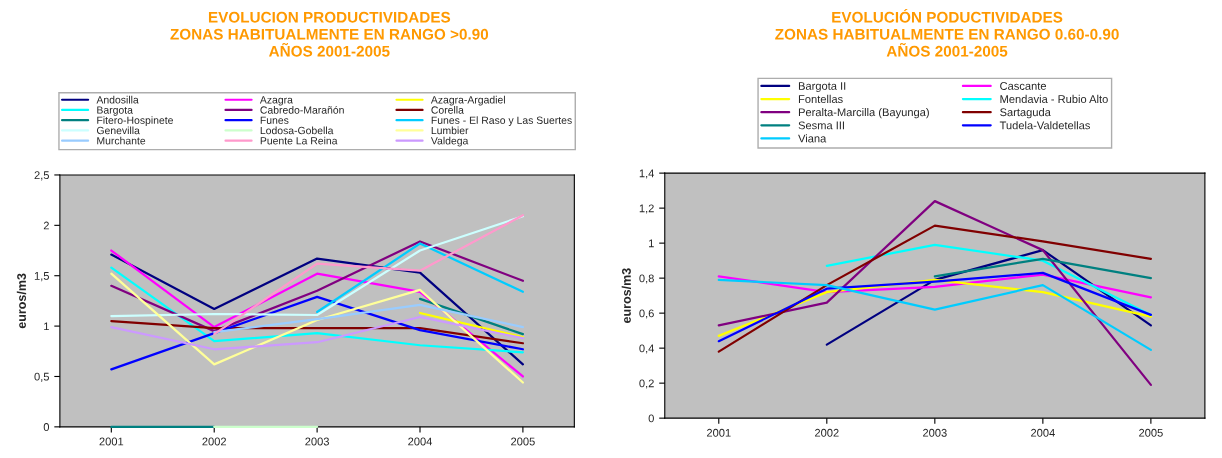 Image resolution: width=1222 pixels, height=458 pixels. I want to click on legend-label: Bargota II, so click(822, 87).